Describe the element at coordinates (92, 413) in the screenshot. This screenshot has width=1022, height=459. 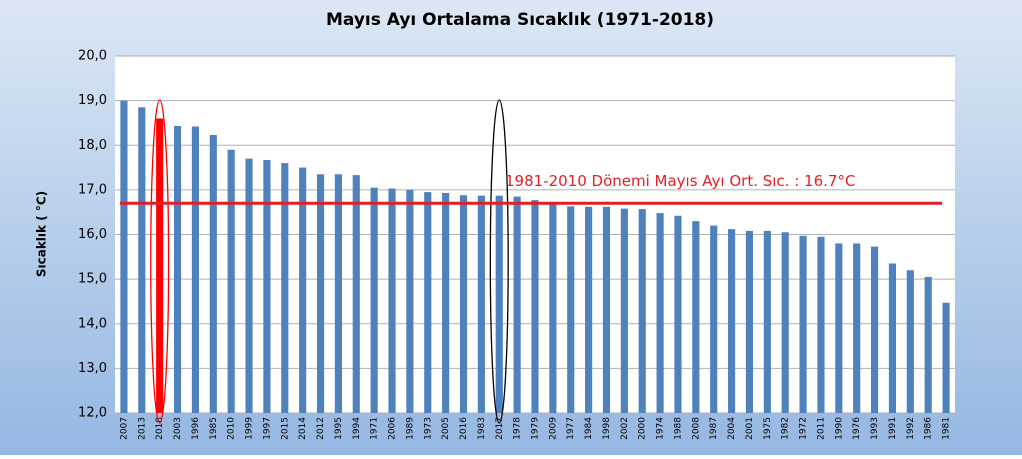
I see `y-tick-label: 12,0` at that location.